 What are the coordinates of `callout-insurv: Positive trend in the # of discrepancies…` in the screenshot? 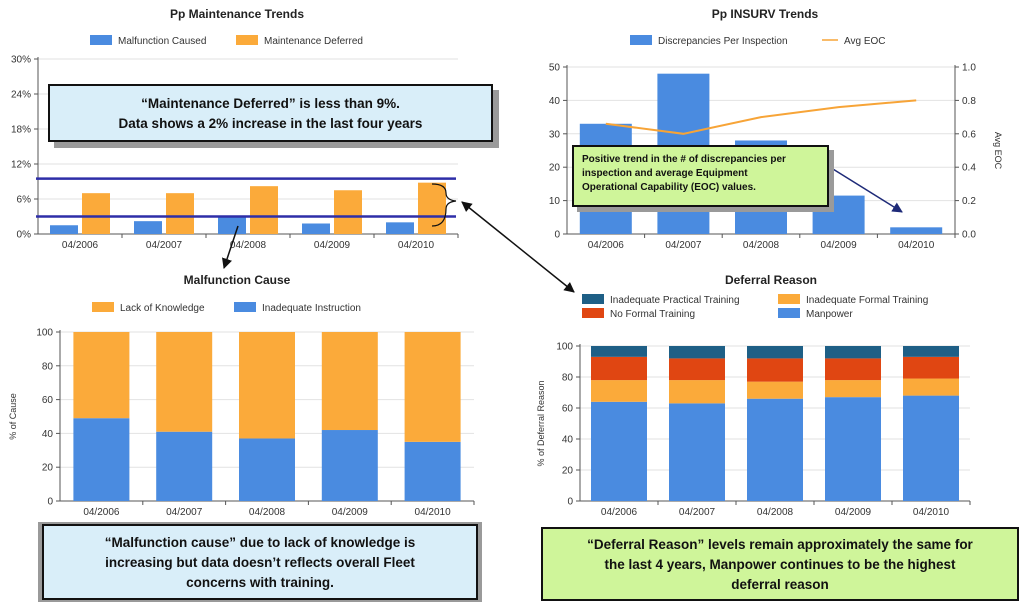 It's located at (700, 176).